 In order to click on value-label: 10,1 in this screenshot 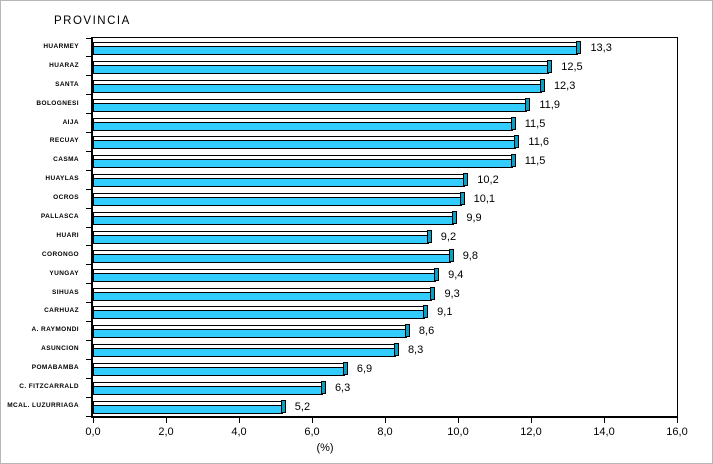, I will do `click(484, 199)`.